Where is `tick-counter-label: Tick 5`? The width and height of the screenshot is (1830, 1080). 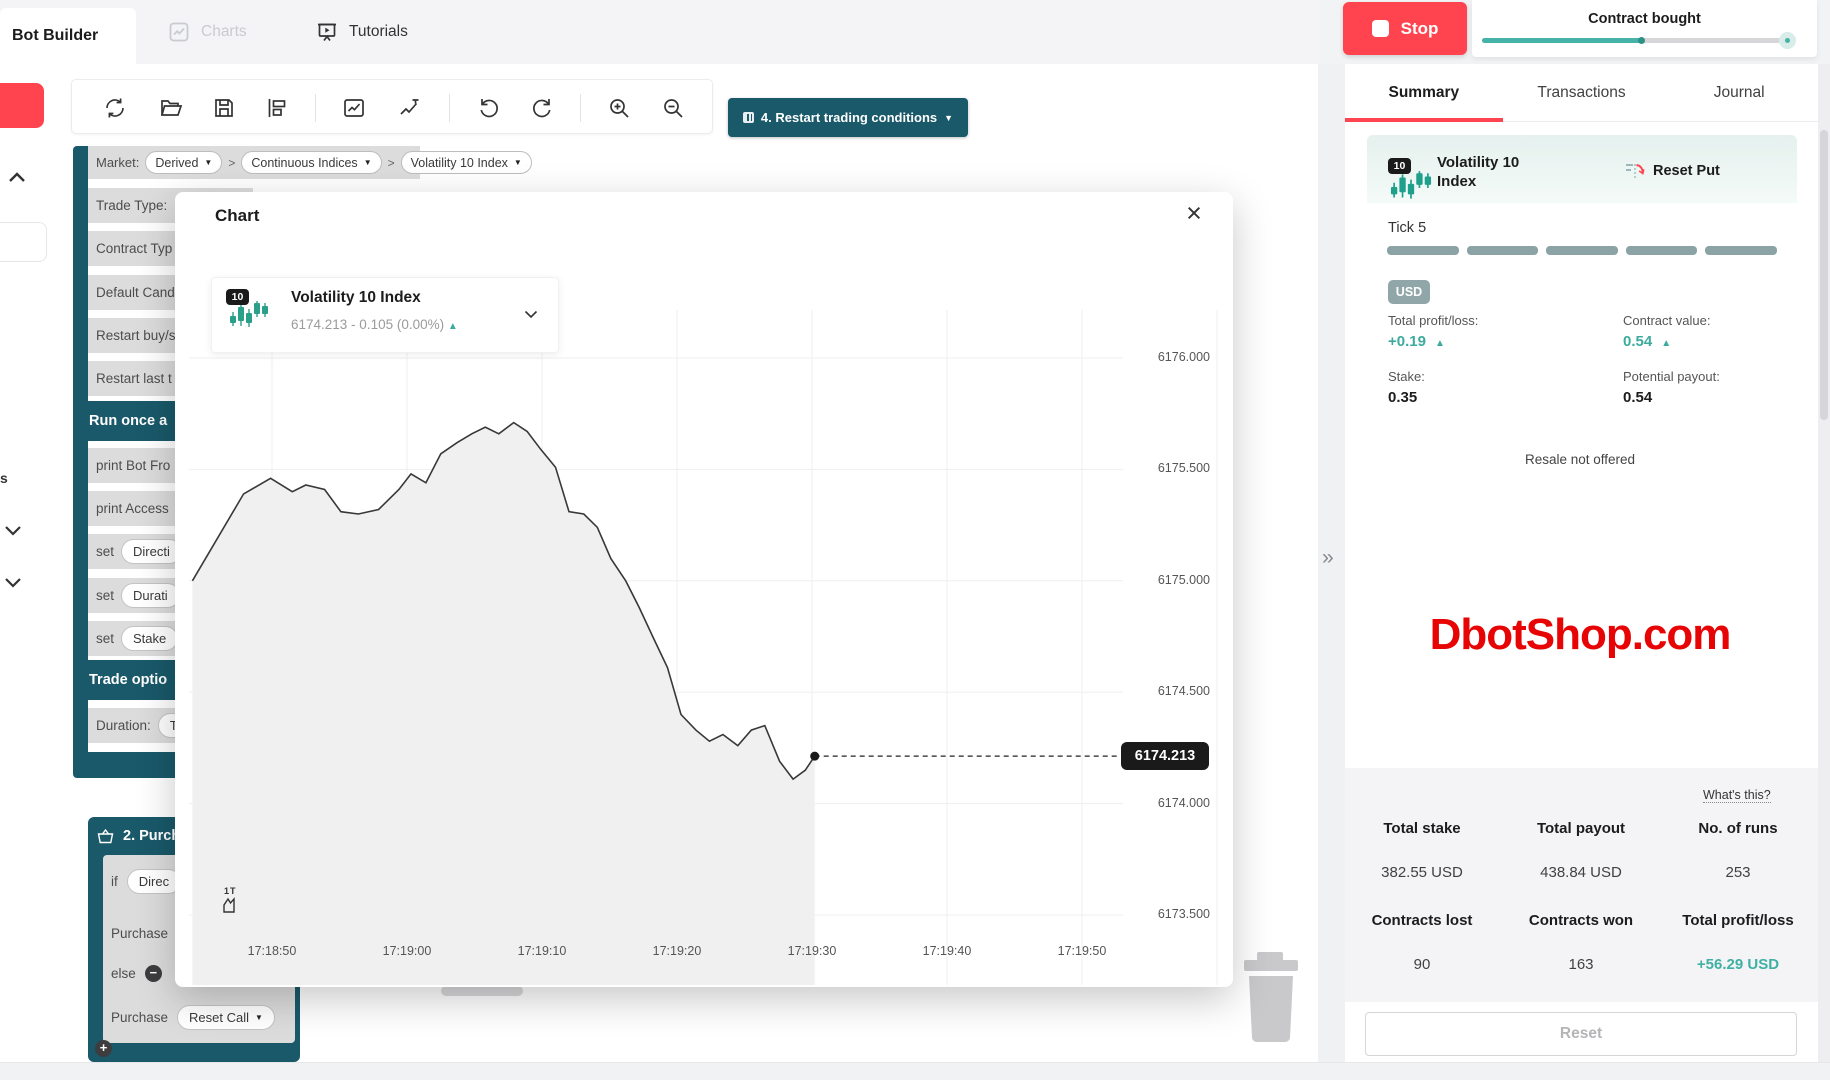 tick-counter-label: Tick 5 is located at coordinates (1407, 228).